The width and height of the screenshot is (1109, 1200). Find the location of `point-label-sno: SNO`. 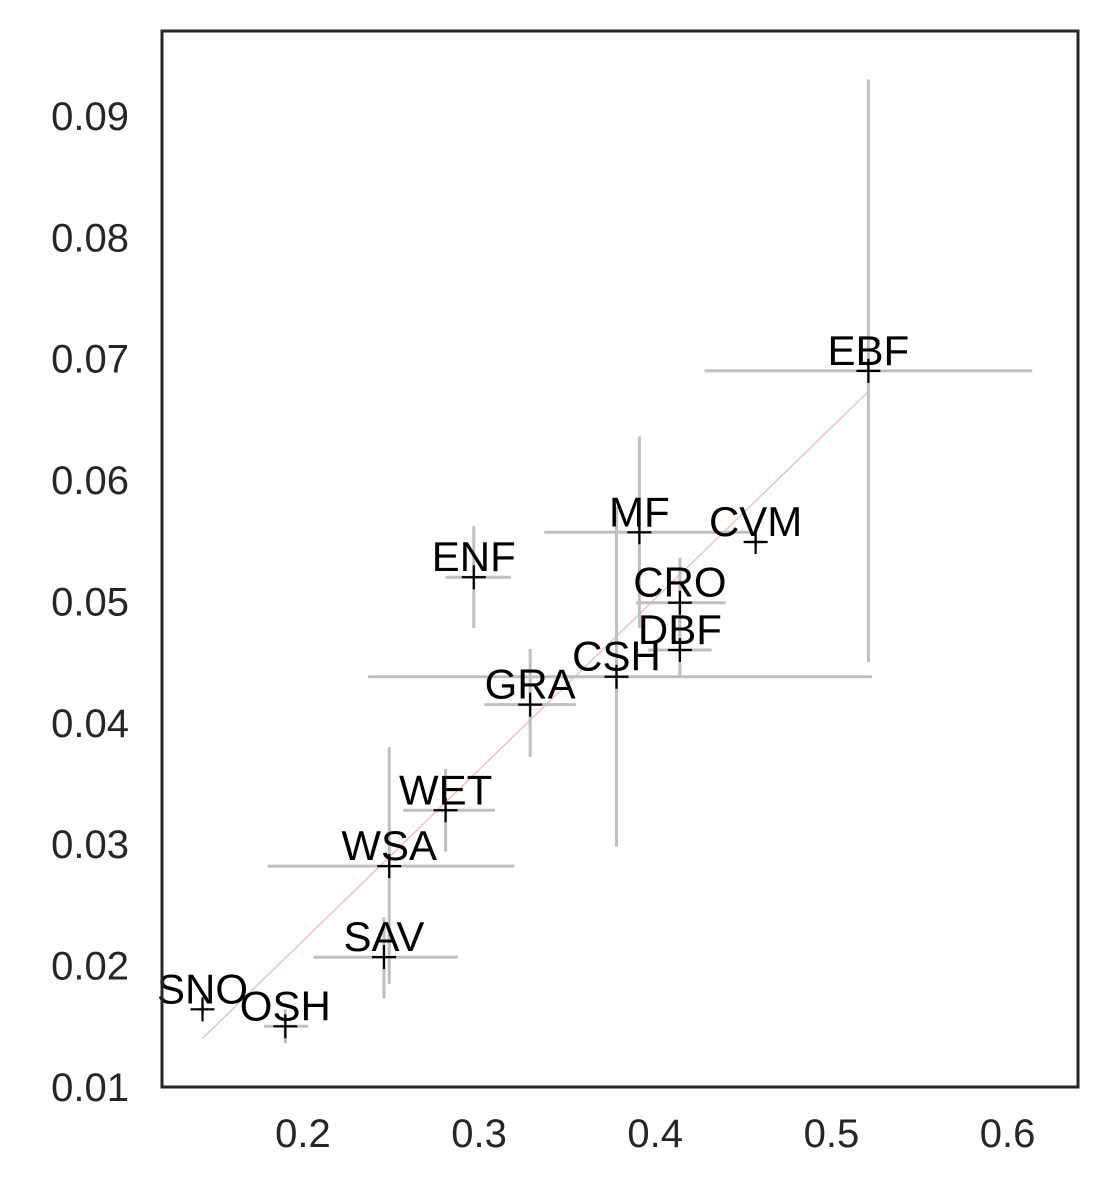

point-label-sno: SNO is located at coordinates (202, 988).